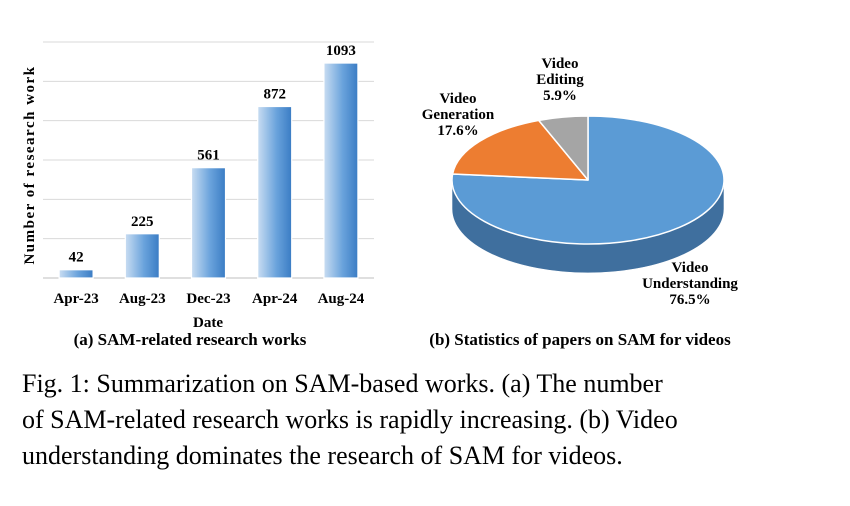 The image size is (850, 506). Describe the element at coordinates (208, 323) in the screenshot. I see `x-axis-title: Date` at that location.